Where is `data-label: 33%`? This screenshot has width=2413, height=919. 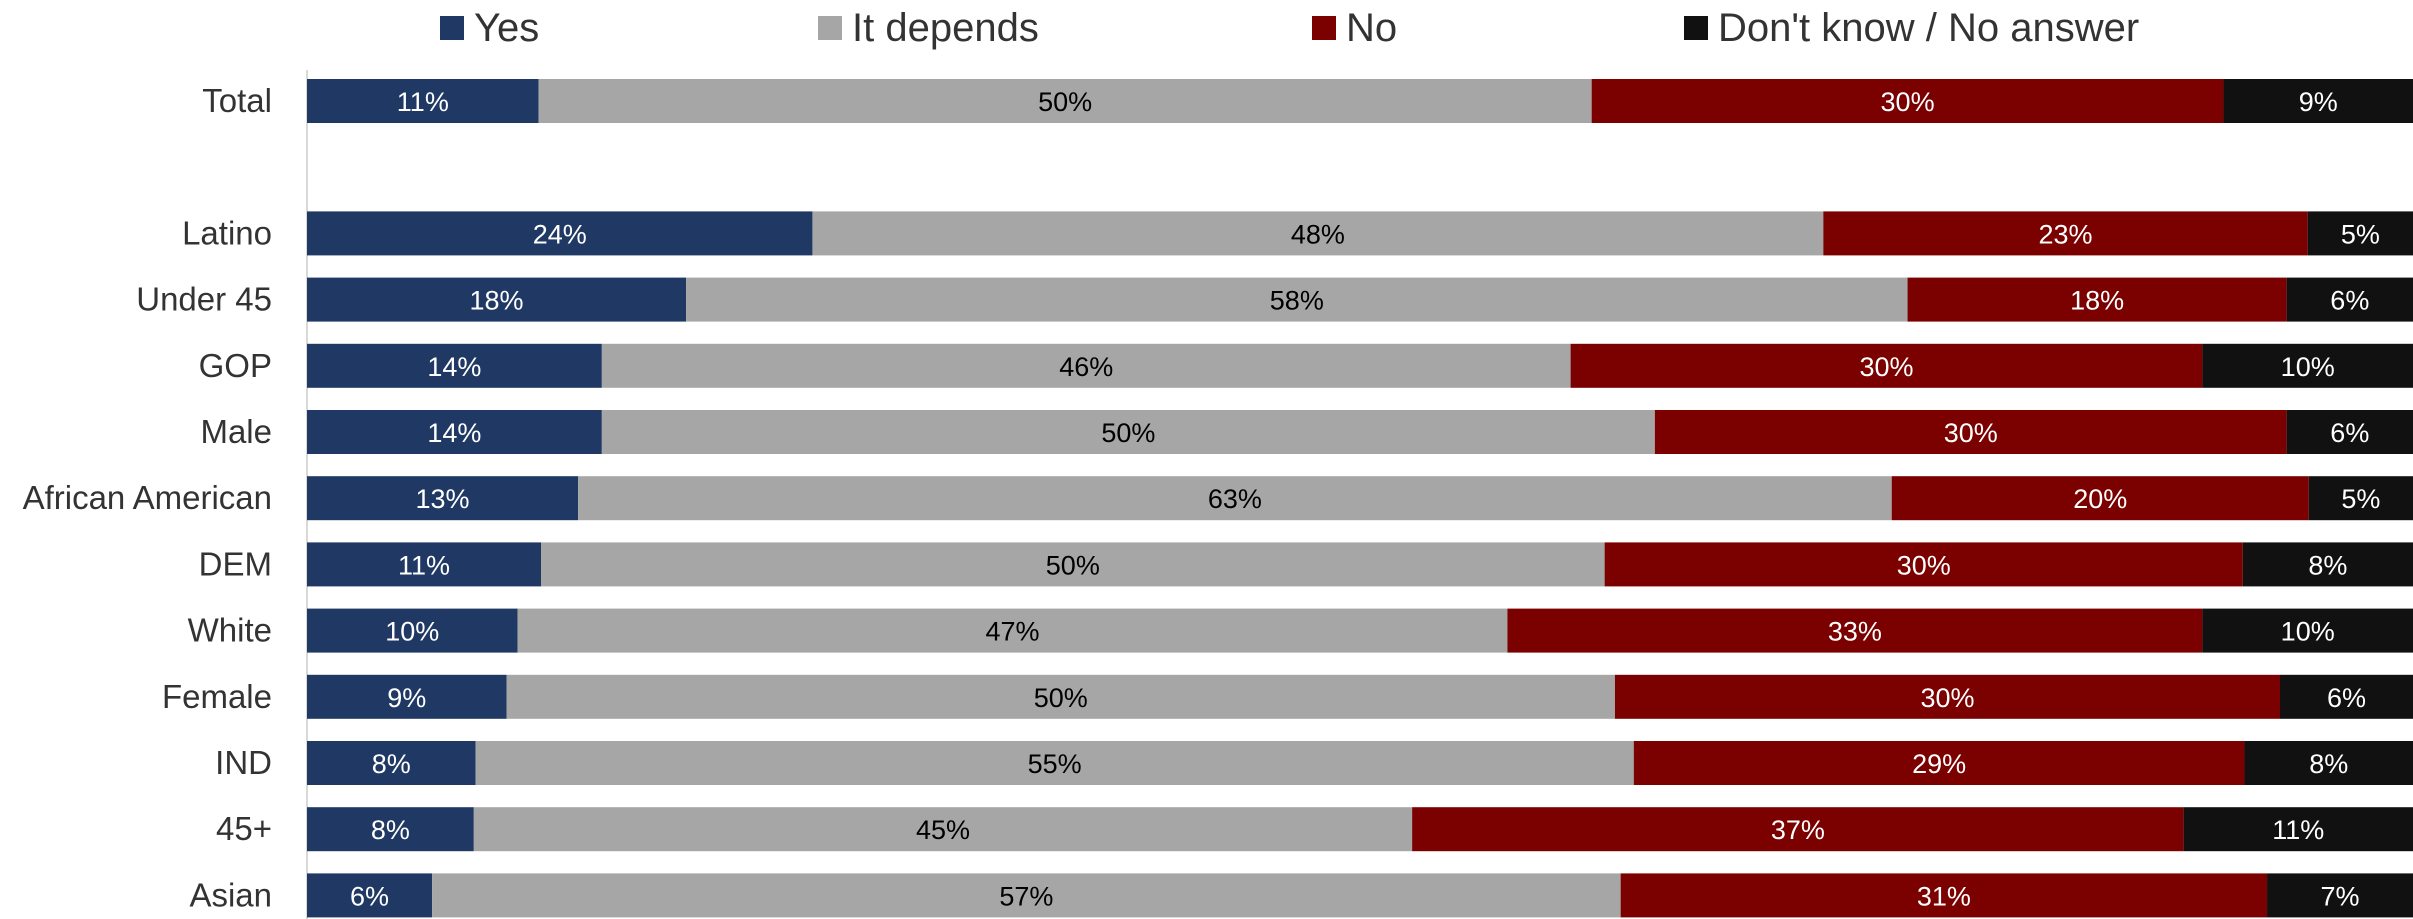 data-label: 33% is located at coordinates (1855, 632).